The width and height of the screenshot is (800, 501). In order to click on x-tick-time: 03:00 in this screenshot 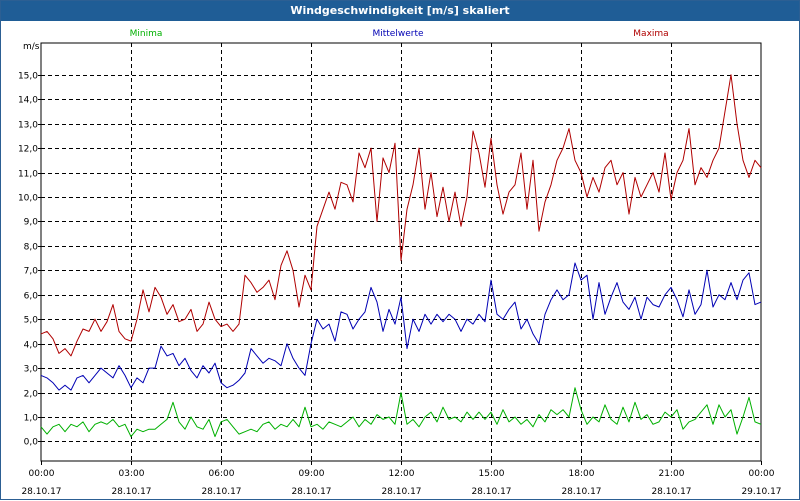, I will do `click(132, 474)`.